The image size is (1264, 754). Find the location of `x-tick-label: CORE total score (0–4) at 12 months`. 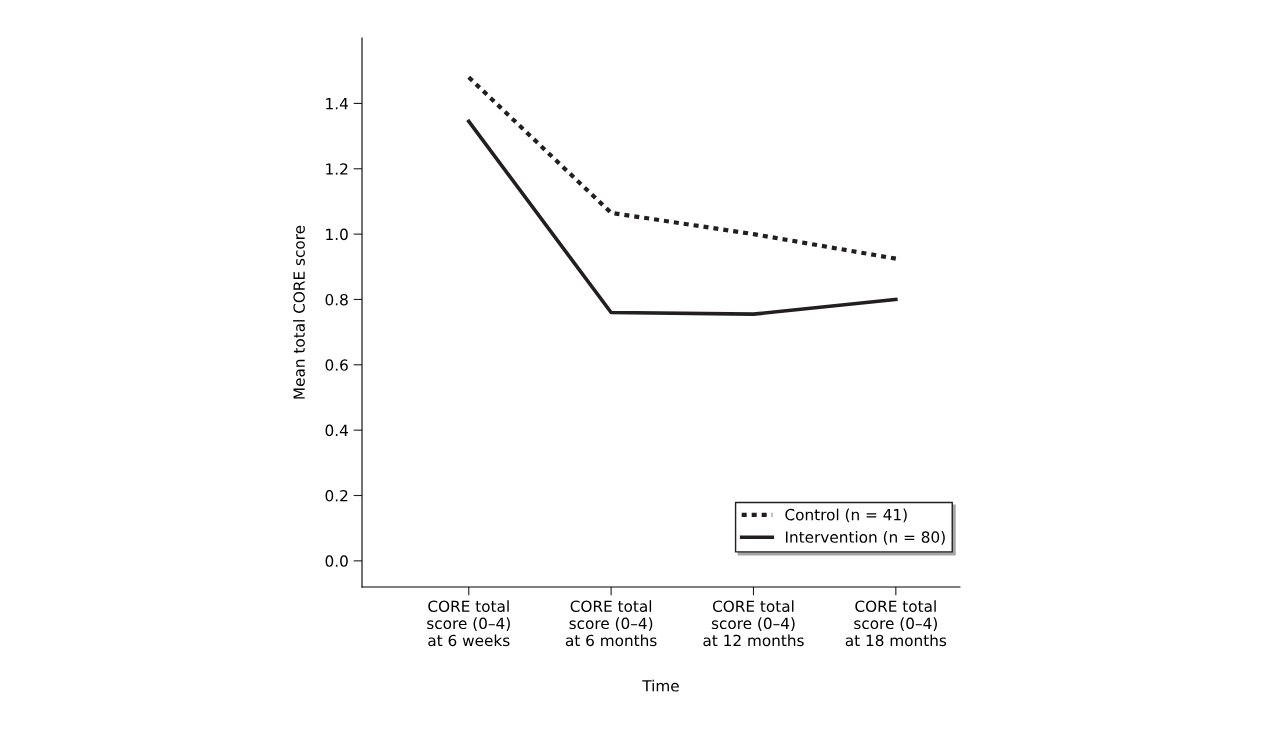

x-tick-label: CORE total score (0–4) at 12 months is located at coordinates (753, 623).